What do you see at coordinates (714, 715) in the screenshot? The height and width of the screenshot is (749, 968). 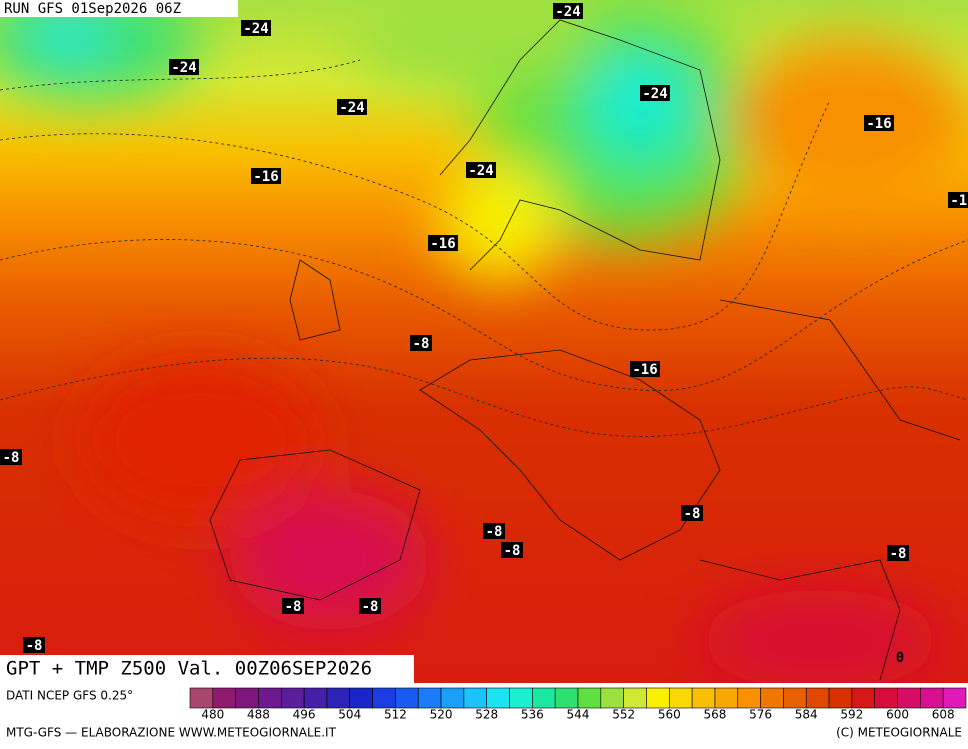 I see `colorbar-label: 568` at bounding box center [714, 715].